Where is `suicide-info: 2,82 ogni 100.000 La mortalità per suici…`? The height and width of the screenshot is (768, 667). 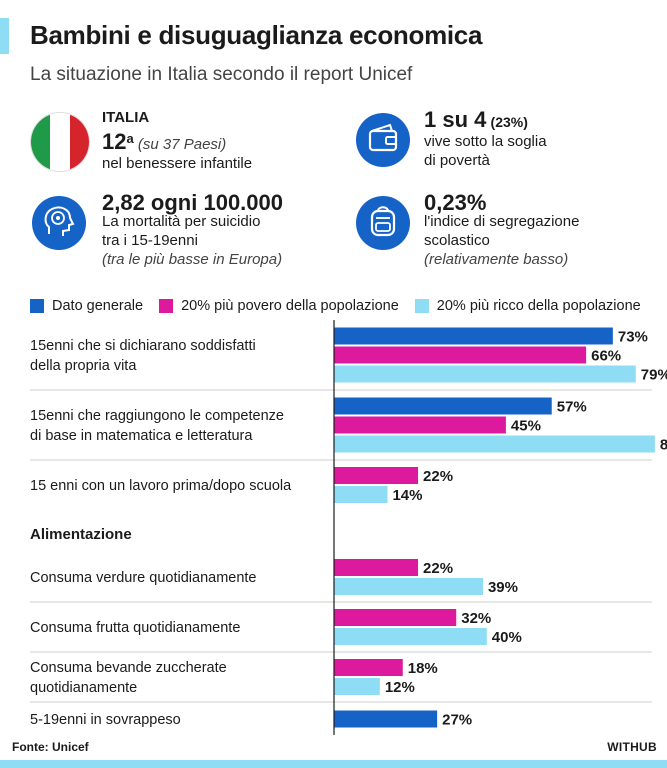
suicide-info: 2,82 ogni 100.000 La mortalità per suici… is located at coordinates (192, 229).